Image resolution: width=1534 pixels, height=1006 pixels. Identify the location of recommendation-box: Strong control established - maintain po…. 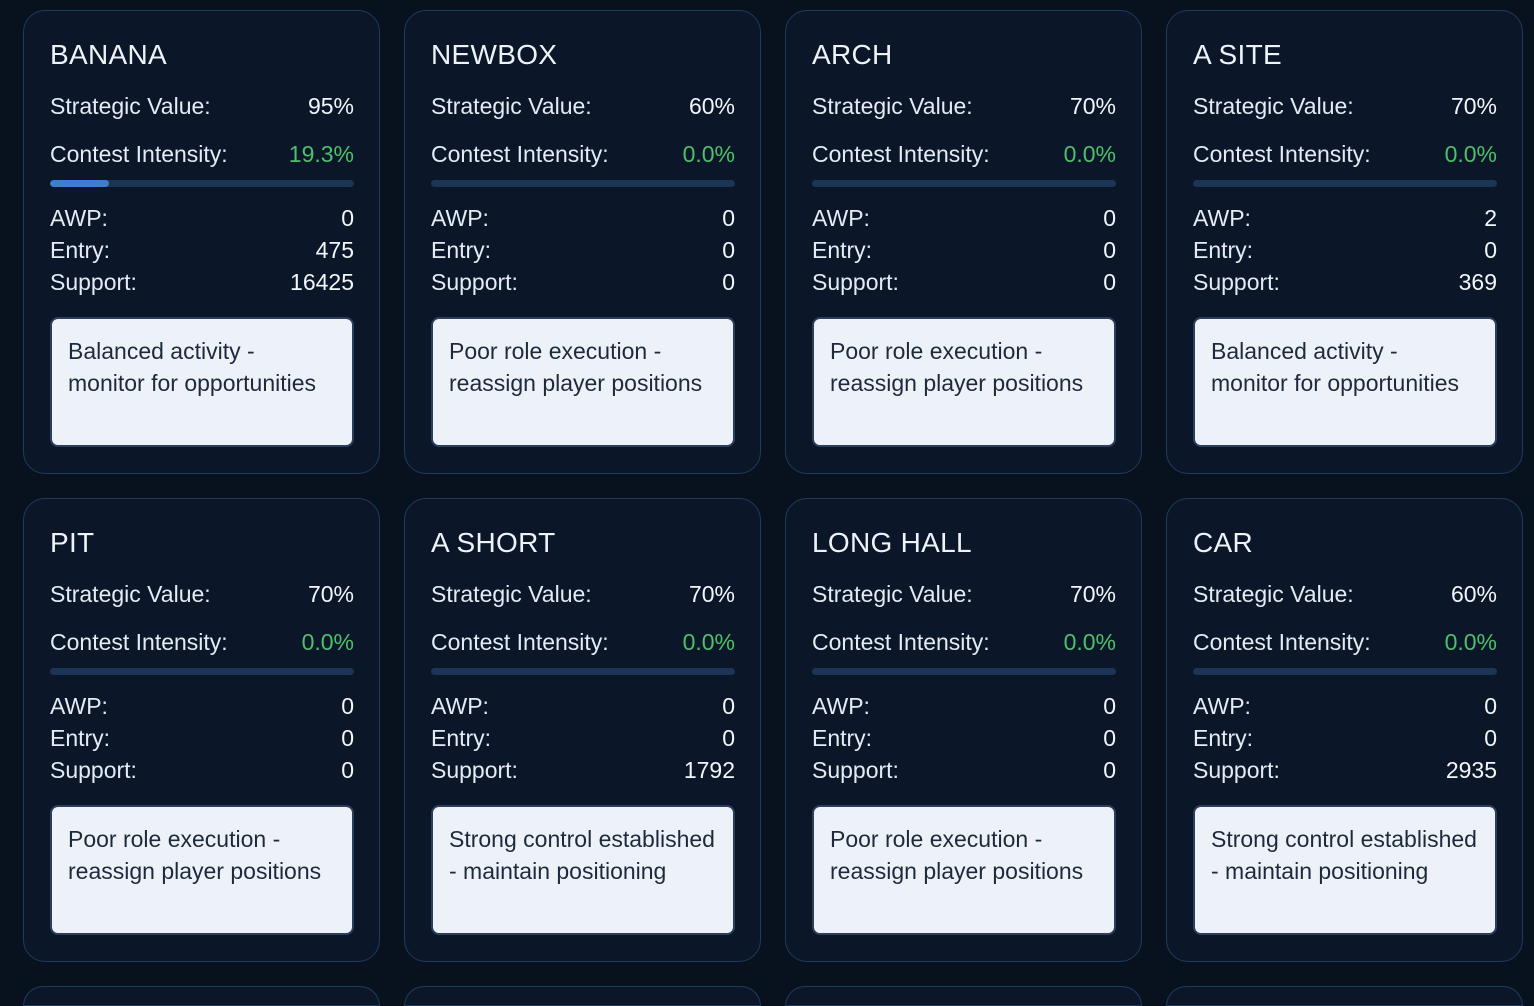
(1345, 870).